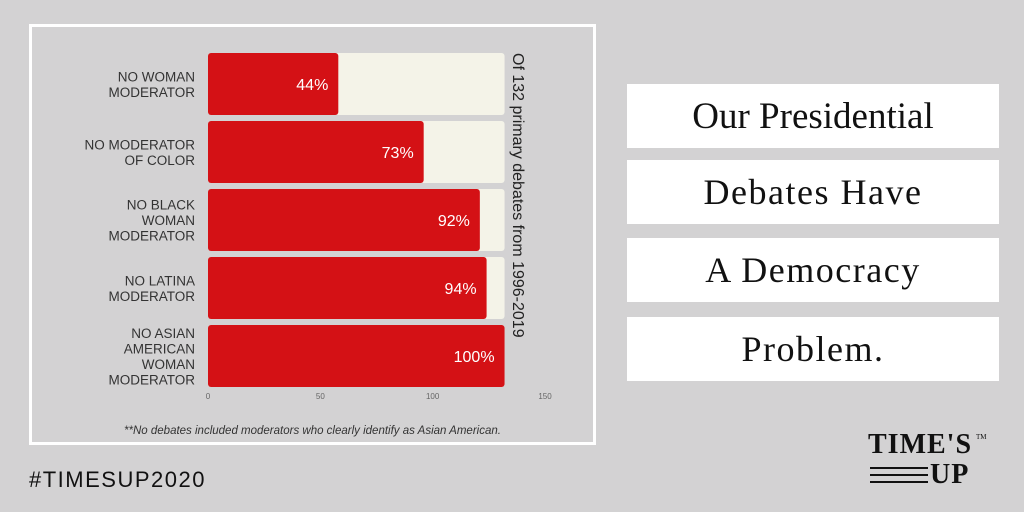 This screenshot has width=1024, height=512. Describe the element at coordinates (117, 479) in the screenshot. I see `hashtag: #TIMESUP2020` at that location.